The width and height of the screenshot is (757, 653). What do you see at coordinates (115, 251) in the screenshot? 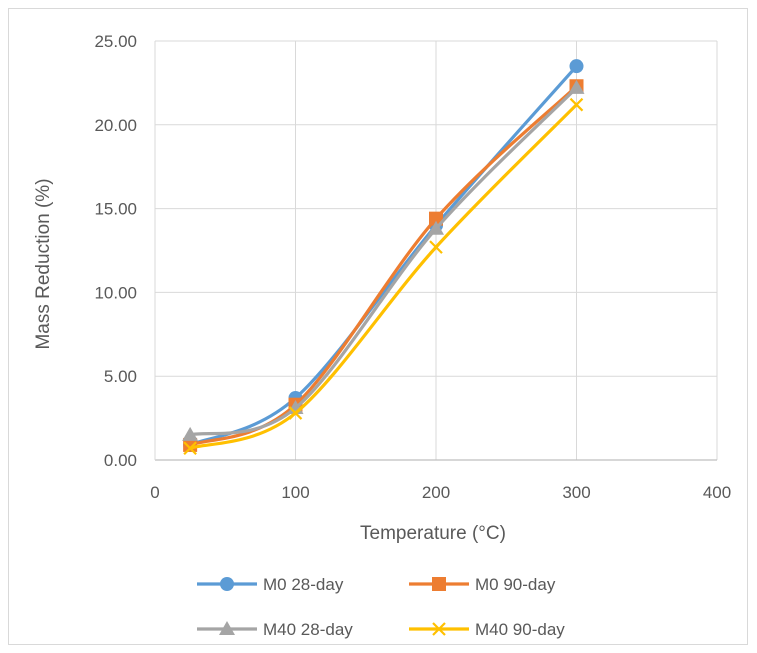
I see `y-tick-labels: 0.00 5.00 10.00 15.00 20.00 25.00` at bounding box center [115, 251].